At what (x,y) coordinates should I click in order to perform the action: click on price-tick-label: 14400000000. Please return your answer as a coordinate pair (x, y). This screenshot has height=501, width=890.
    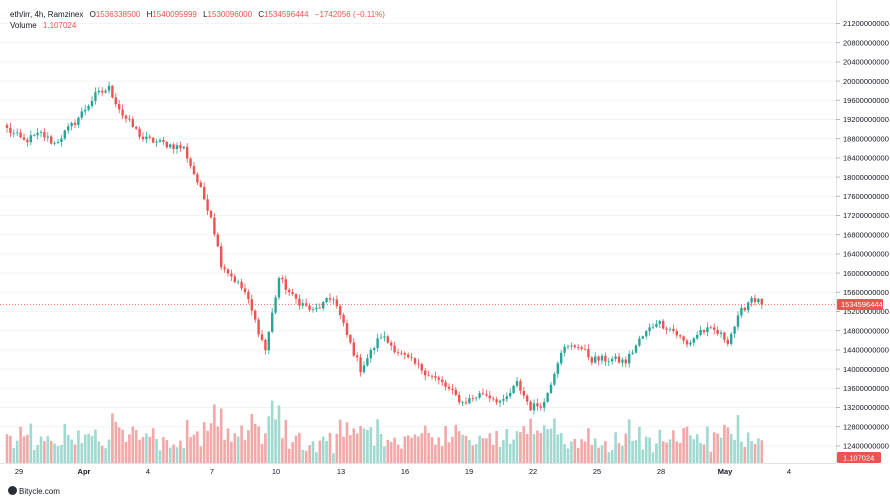
    Looking at the image, I should click on (866, 350).